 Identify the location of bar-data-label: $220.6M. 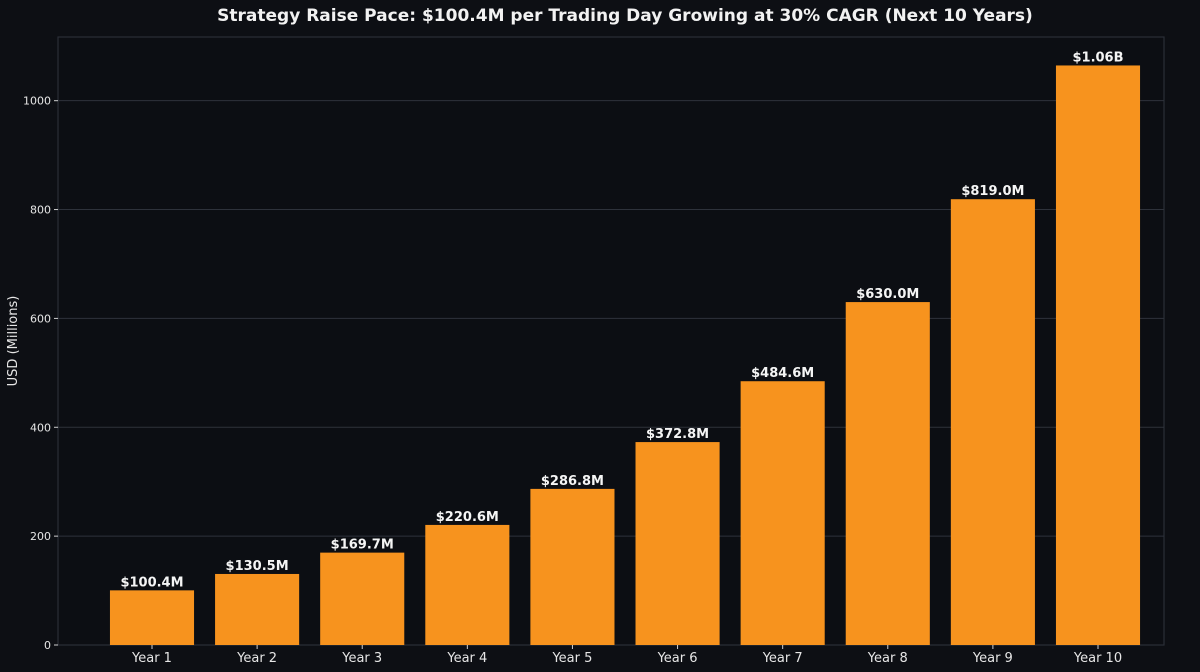
(467, 517).